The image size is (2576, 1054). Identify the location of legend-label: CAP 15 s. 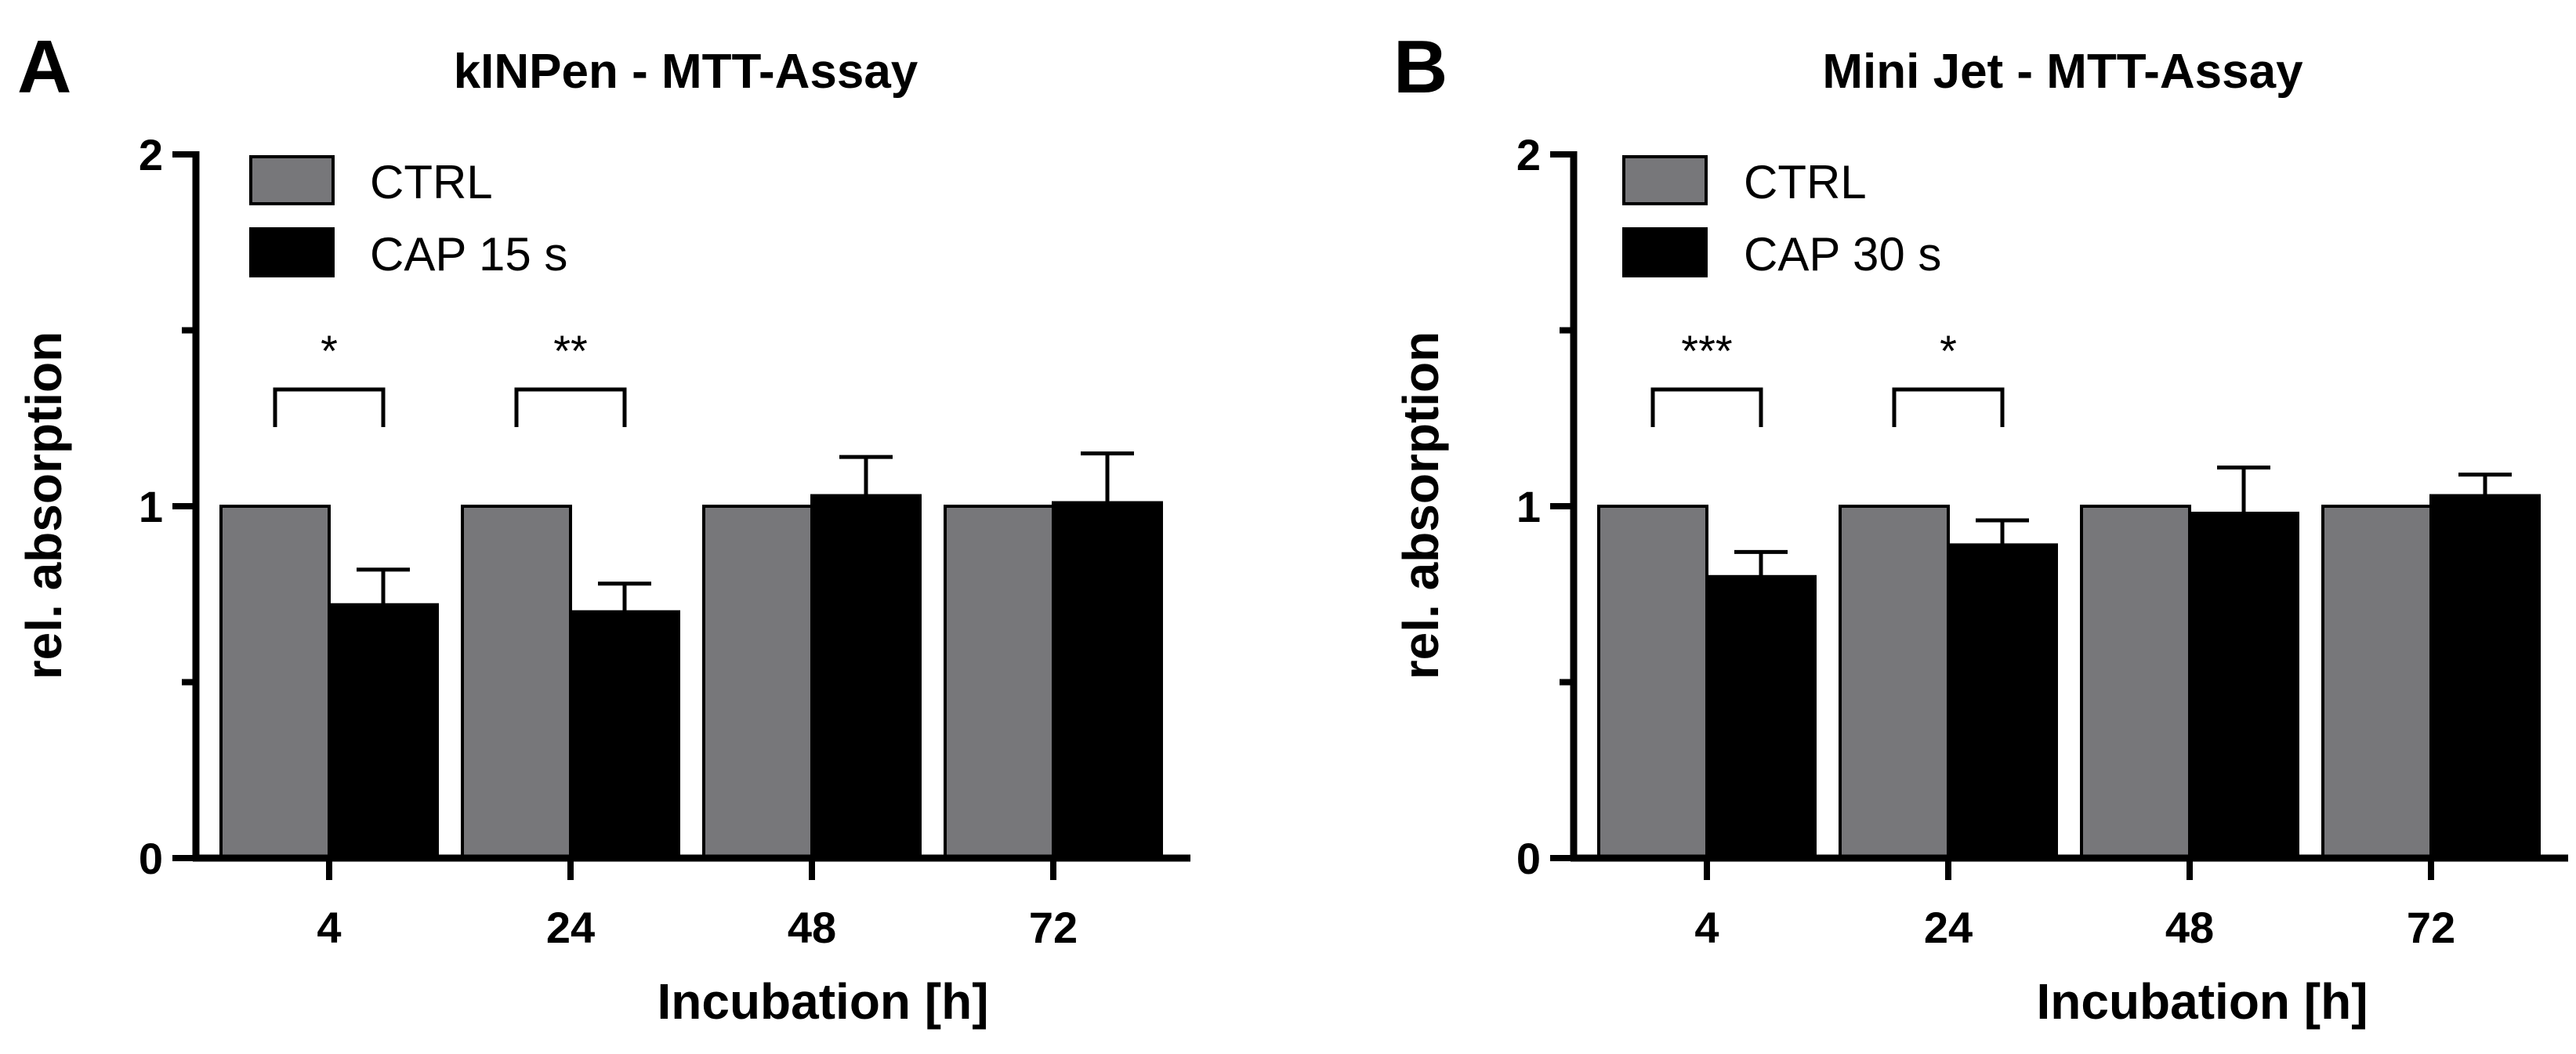
(468, 254).